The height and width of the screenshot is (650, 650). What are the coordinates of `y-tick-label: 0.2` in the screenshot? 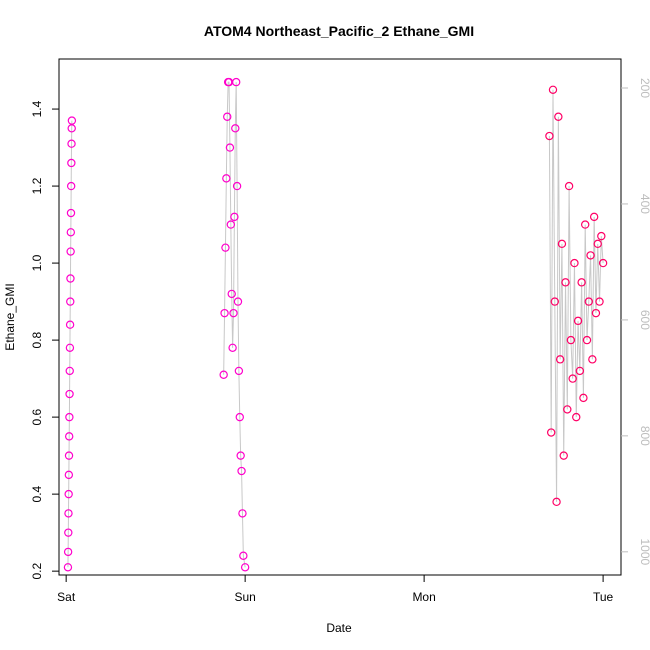 It's located at (37, 570).